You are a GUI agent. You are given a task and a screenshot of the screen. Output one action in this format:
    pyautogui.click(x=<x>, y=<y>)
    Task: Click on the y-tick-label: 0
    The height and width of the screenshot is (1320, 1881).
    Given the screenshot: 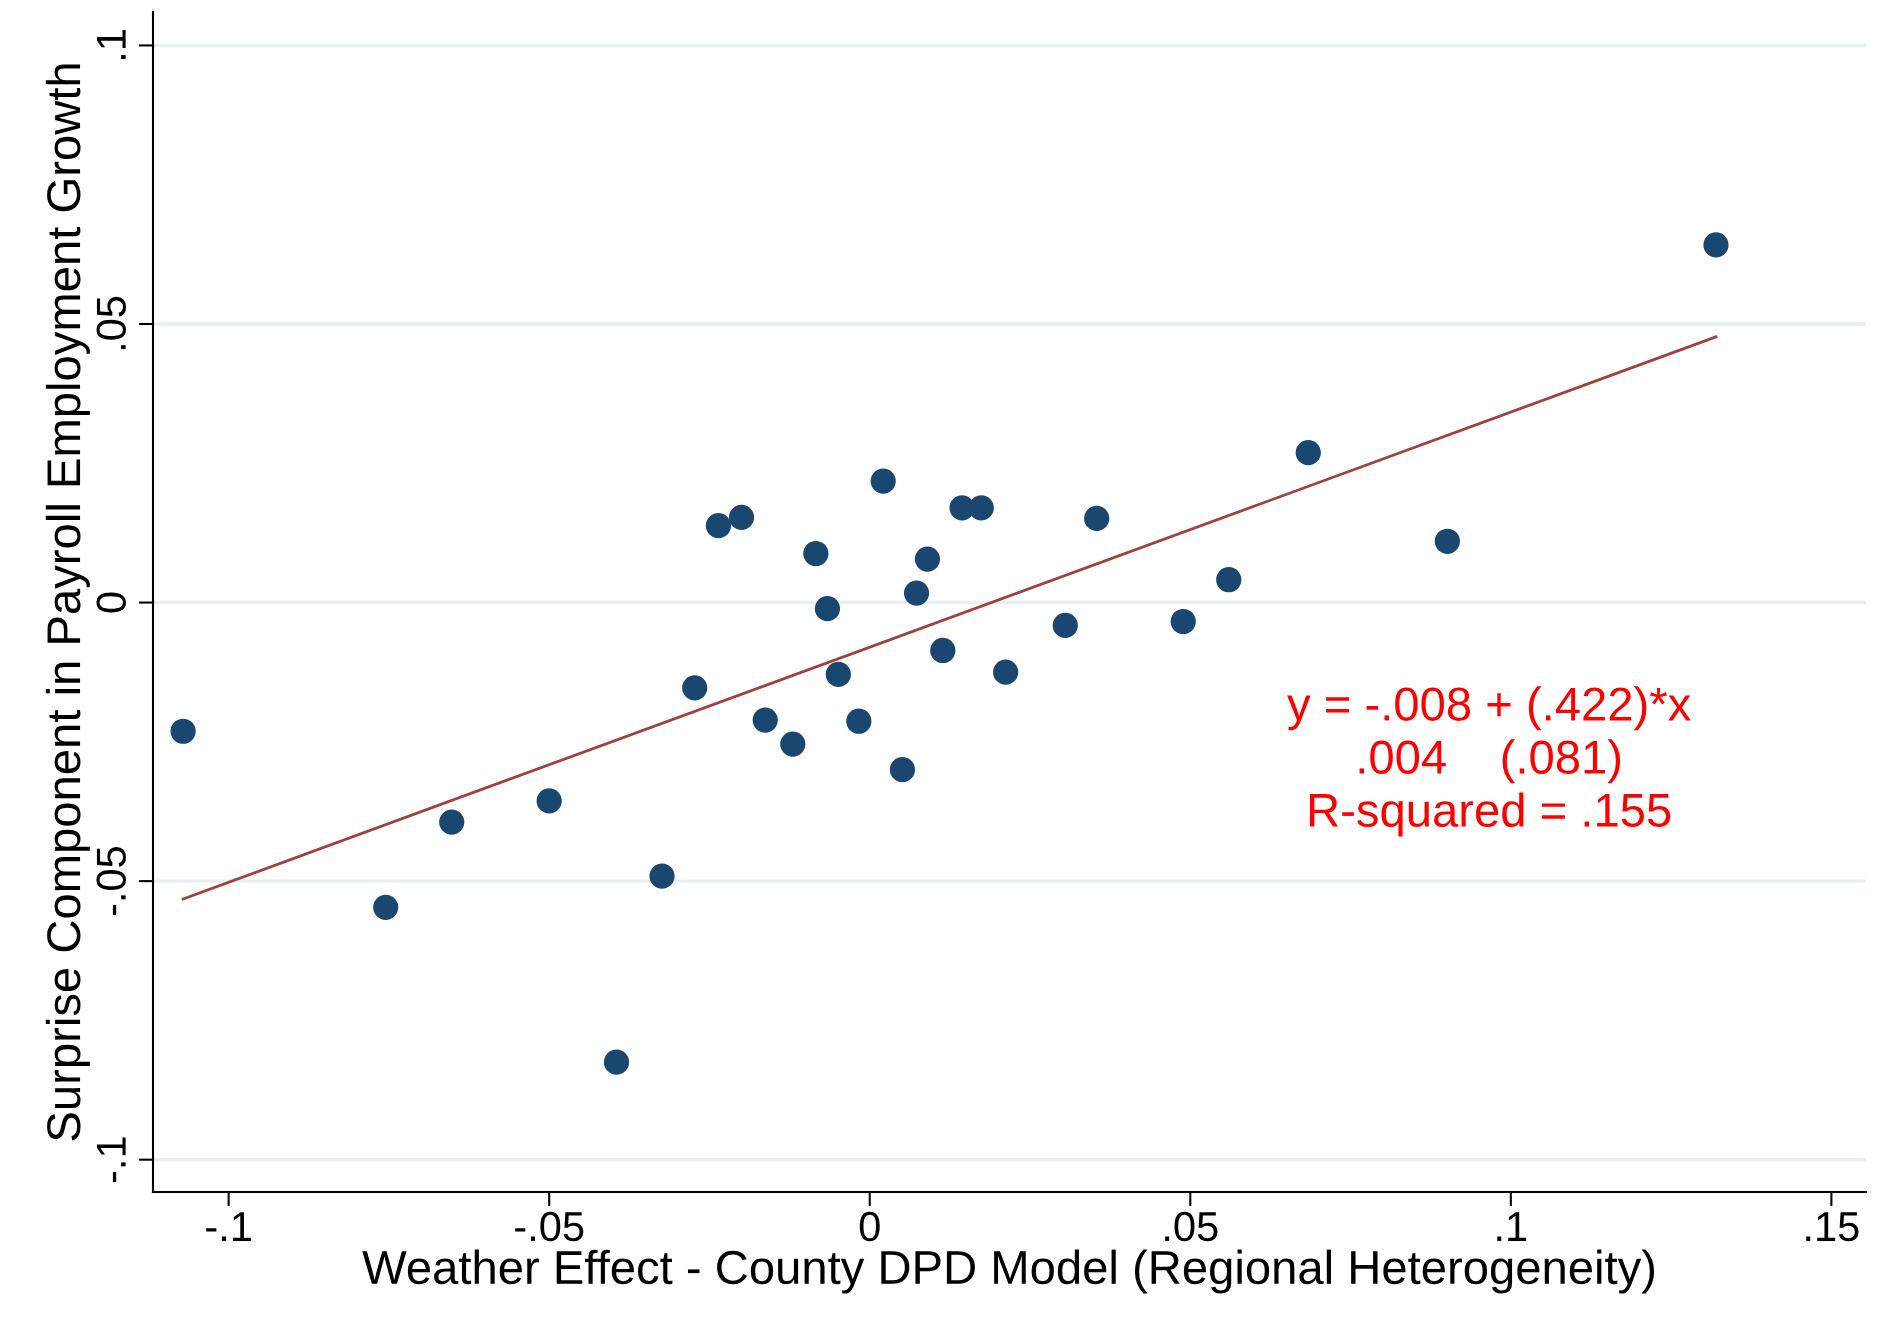 What is the action you would take?
    pyautogui.click(x=111, y=602)
    